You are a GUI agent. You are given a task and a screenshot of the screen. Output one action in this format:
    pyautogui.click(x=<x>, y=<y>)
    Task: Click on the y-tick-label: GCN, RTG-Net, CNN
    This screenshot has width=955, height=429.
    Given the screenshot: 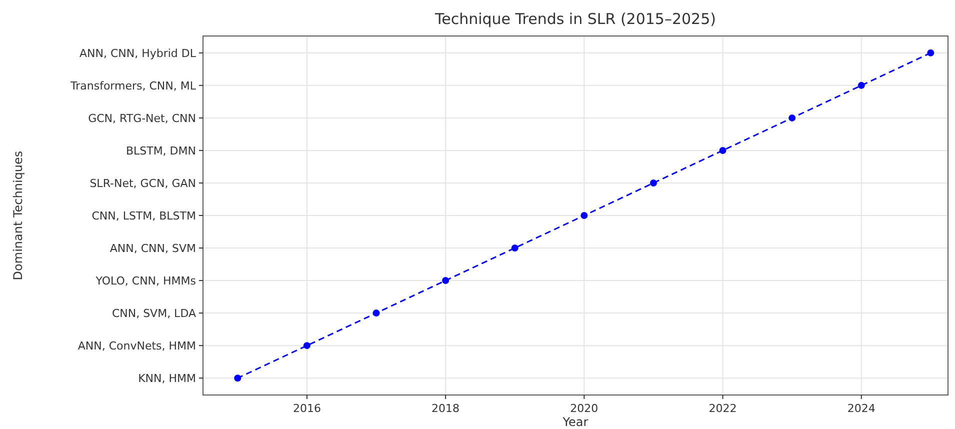 What is the action you would take?
    pyautogui.click(x=142, y=118)
    